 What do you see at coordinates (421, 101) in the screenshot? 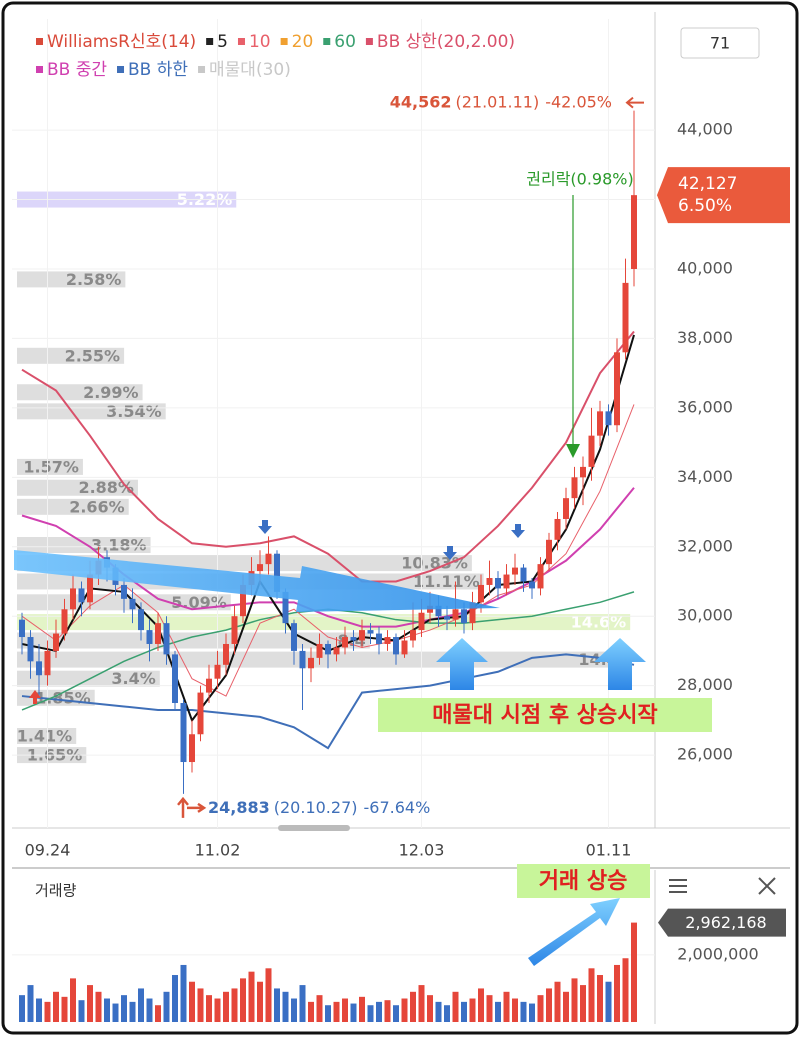
I see `high-price: 44,562` at bounding box center [421, 101].